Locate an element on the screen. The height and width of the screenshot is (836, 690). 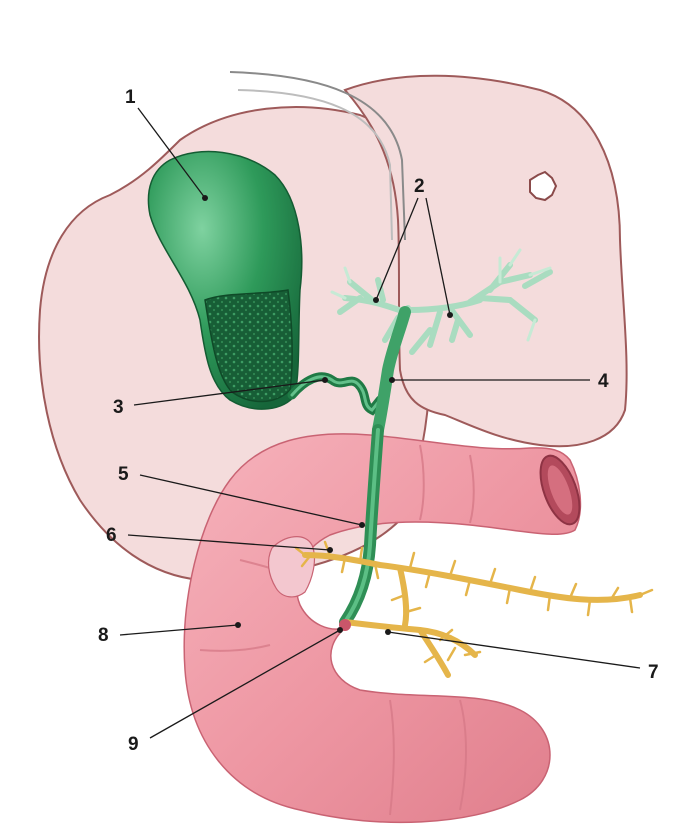
label-7: 7 is located at coordinates (653, 672).